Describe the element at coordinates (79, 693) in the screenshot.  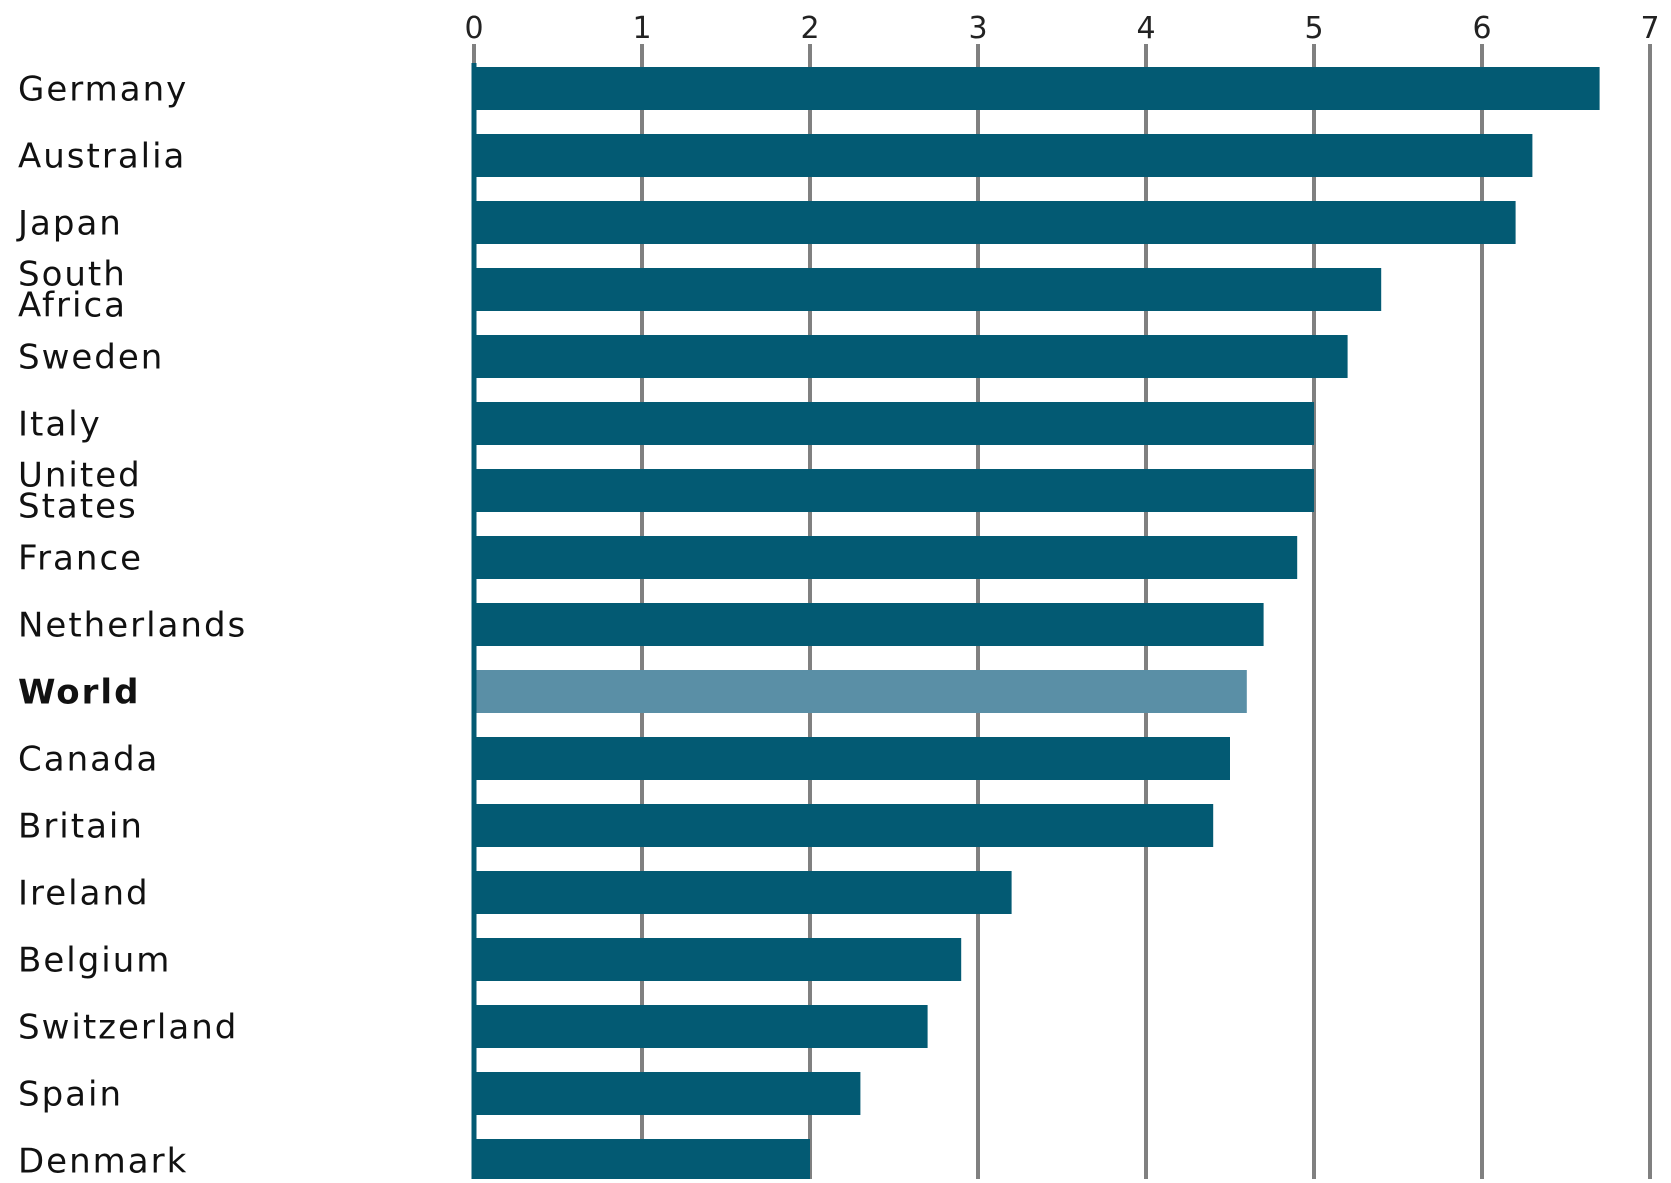
I see `category-label: World` at that location.